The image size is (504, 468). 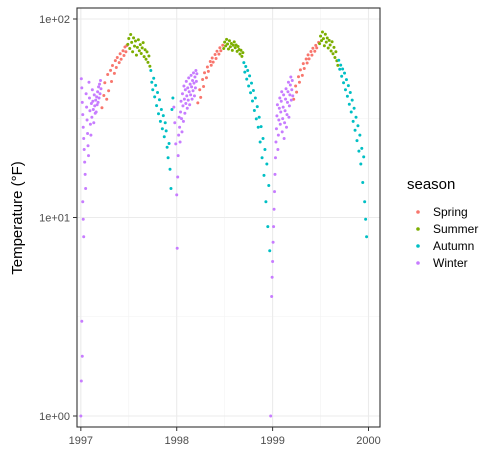 I want to click on x-tick-label: 1998, so click(x=176, y=441).